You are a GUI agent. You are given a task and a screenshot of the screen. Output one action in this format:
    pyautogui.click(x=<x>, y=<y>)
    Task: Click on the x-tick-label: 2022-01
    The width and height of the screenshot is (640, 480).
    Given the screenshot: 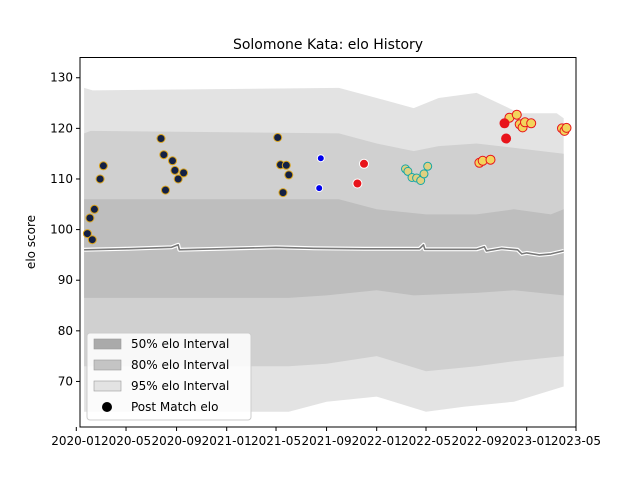 What is the action you would take?
    pyautogui.click(x=377, y=441)
    